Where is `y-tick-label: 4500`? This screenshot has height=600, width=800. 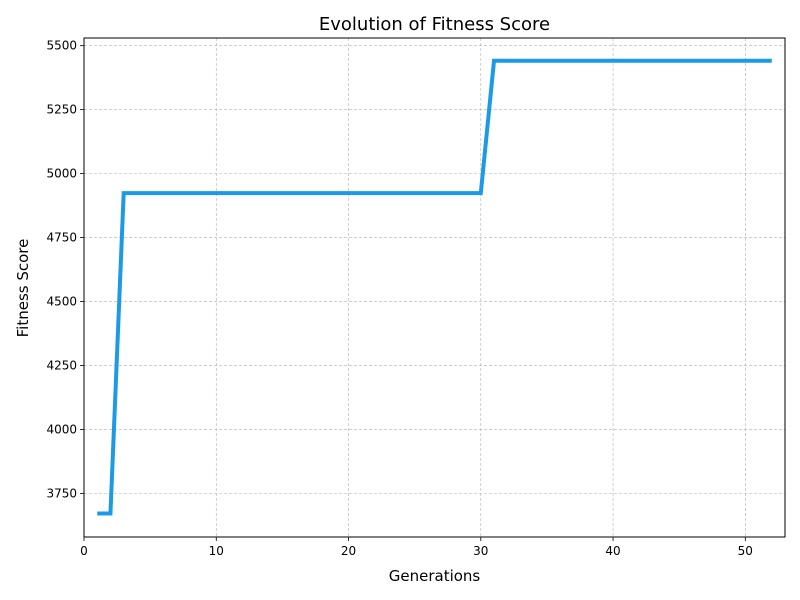
y-tick-label: 4500 is located at coordinates (61, 302).